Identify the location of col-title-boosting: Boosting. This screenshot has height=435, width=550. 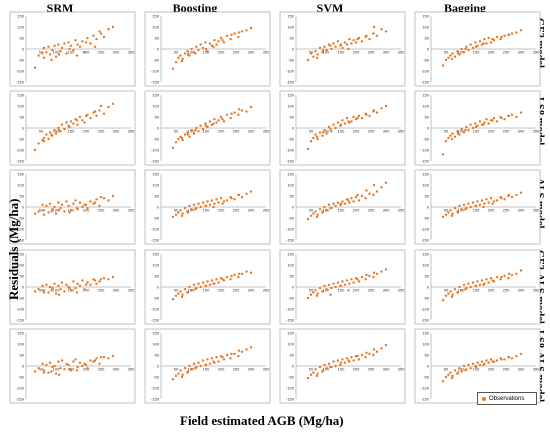
(195, 8).